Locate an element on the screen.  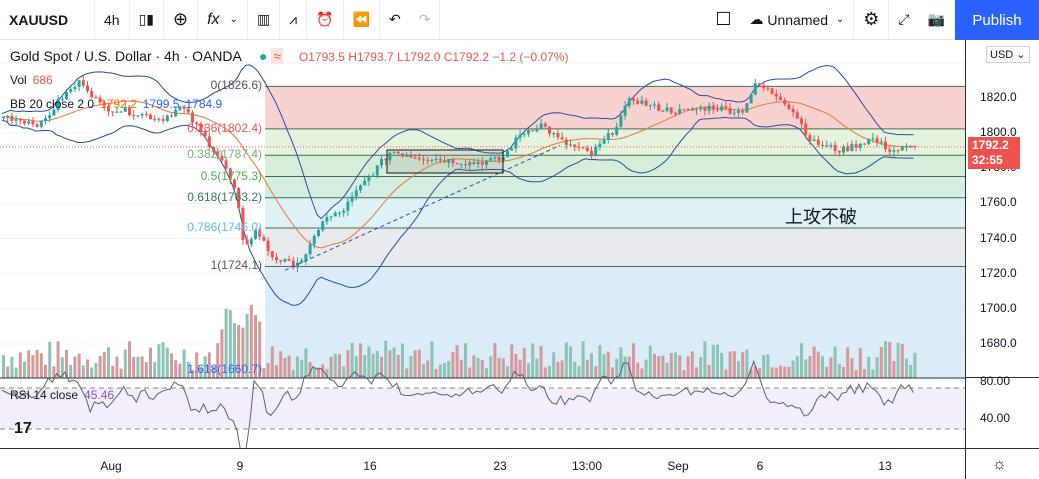
time-axis-label: 23 is located at coordinates (500, 466).